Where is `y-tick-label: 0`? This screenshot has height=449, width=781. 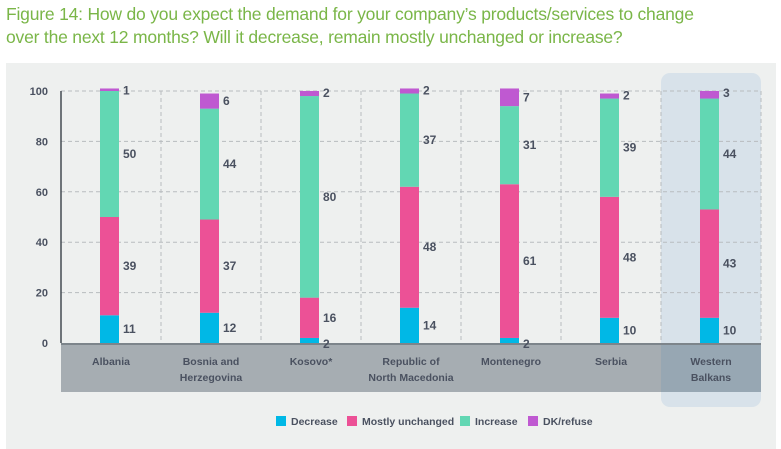 y-tick-label: 0 is located at coordinates (45, 344).